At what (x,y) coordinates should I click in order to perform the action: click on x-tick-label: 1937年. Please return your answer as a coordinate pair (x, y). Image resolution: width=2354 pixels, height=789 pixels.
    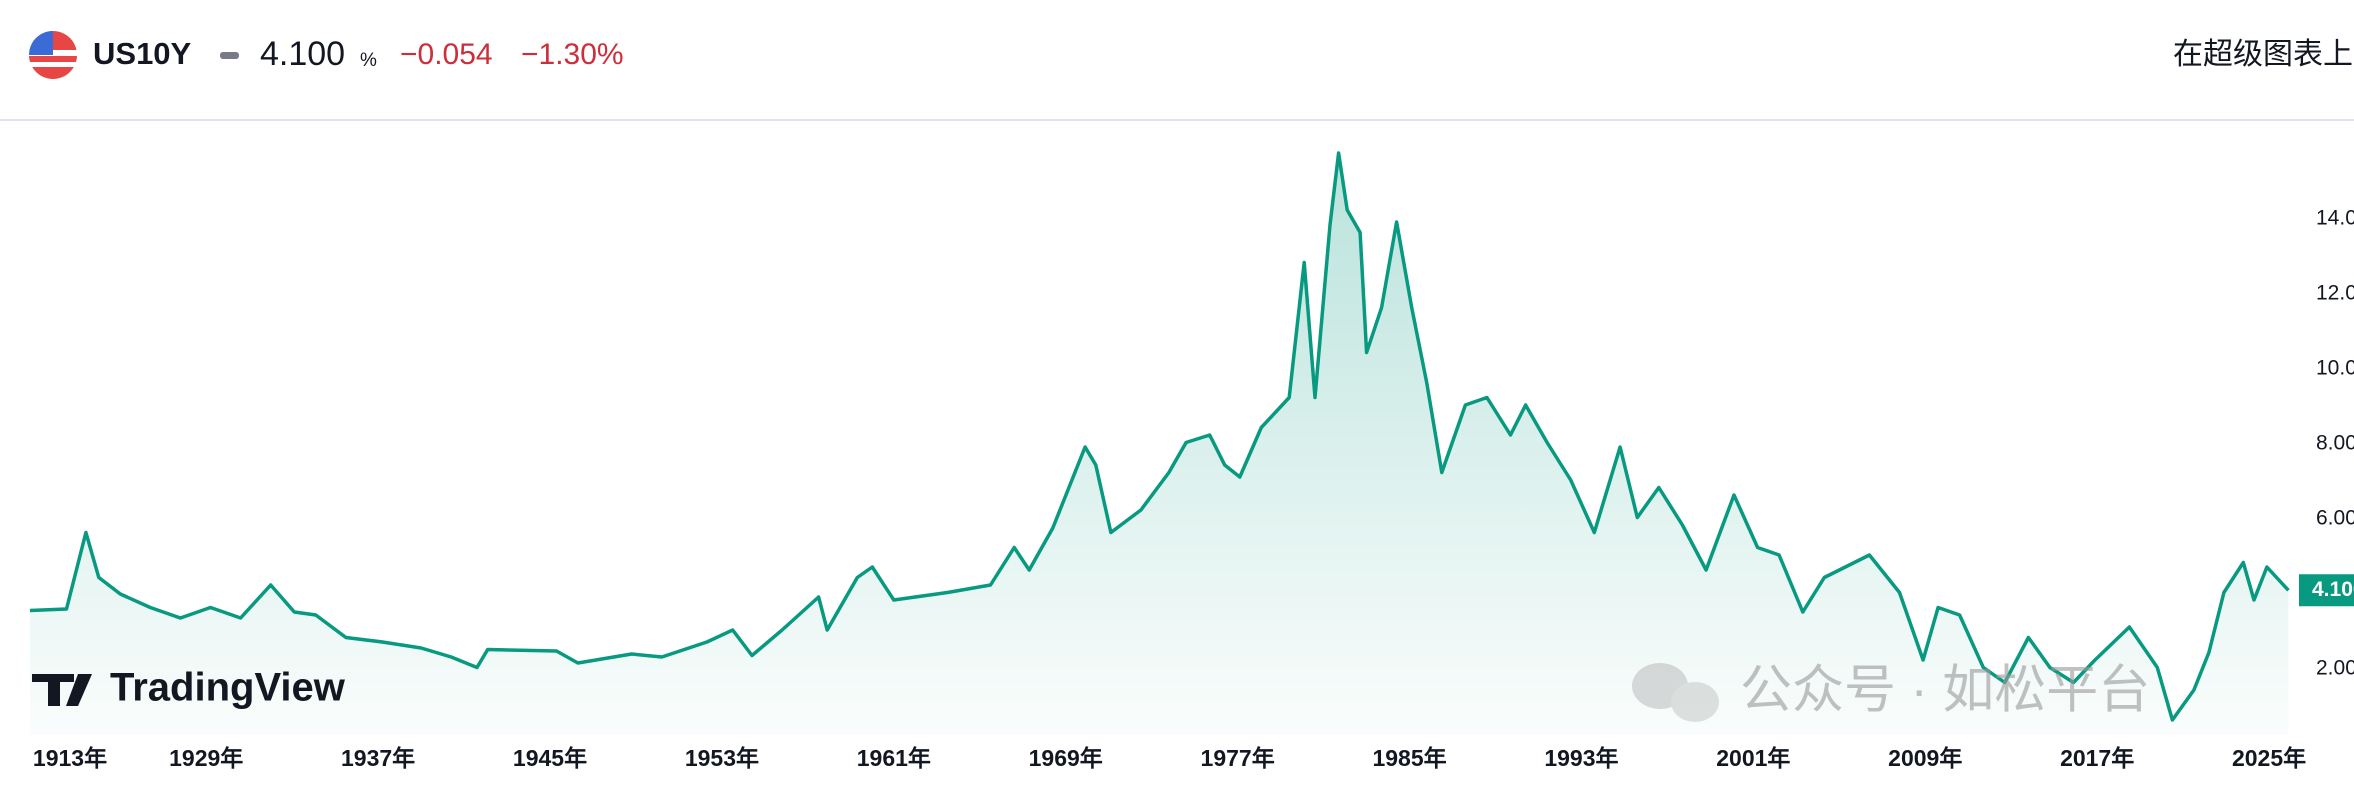
    Looking at the image, I should click on (378, 758).